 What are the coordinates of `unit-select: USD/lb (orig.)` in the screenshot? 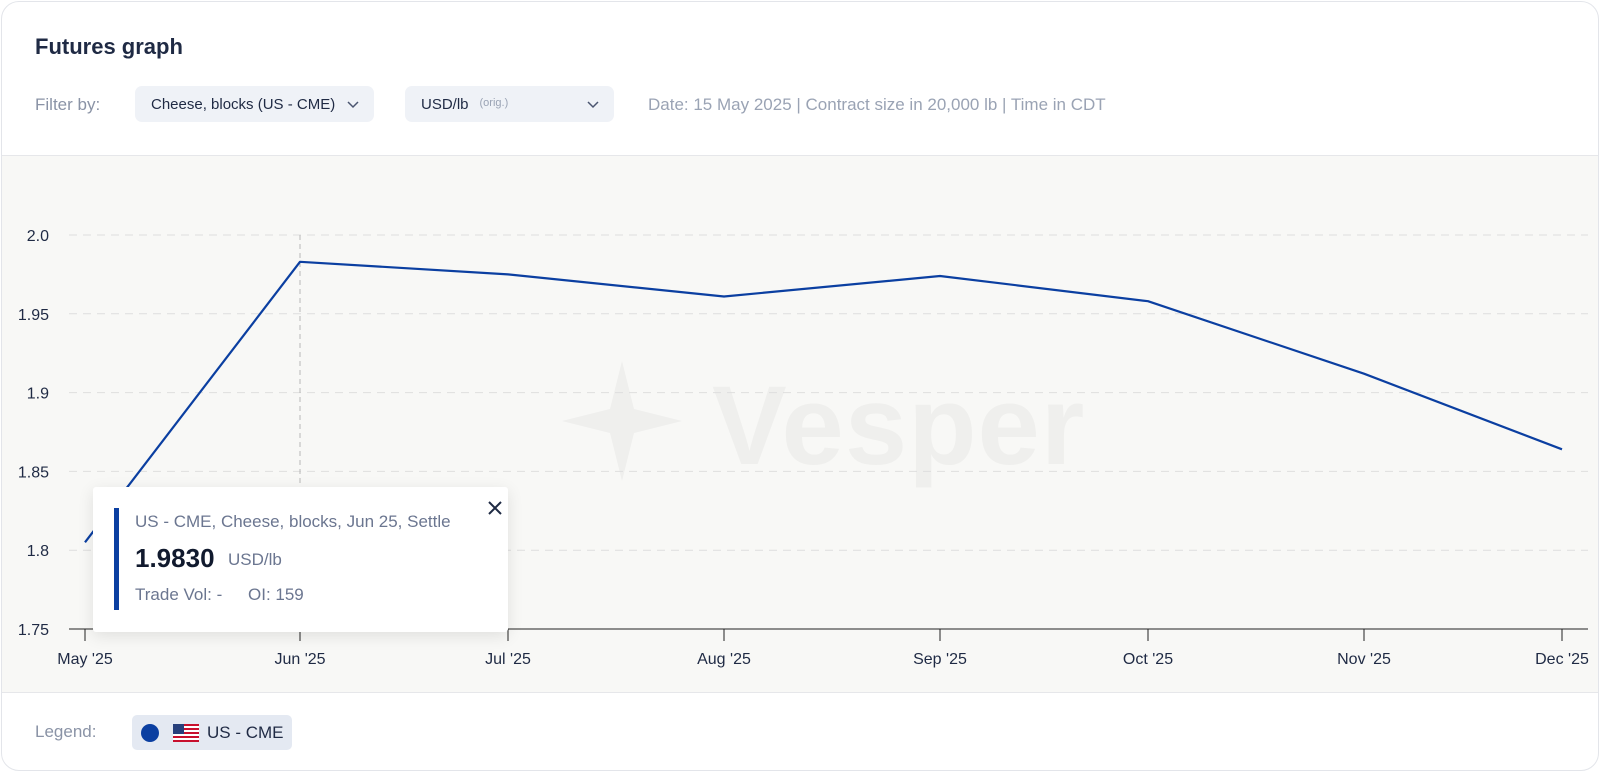 It's located at (509, 104).